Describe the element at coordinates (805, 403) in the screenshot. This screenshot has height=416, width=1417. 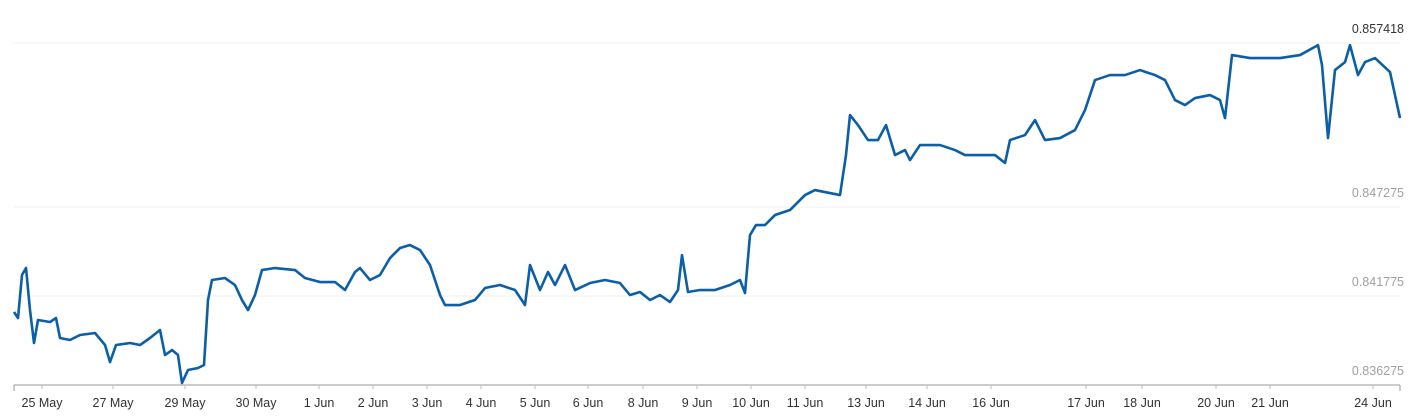
I see `x-tick-label: 11 Jun` at that location.